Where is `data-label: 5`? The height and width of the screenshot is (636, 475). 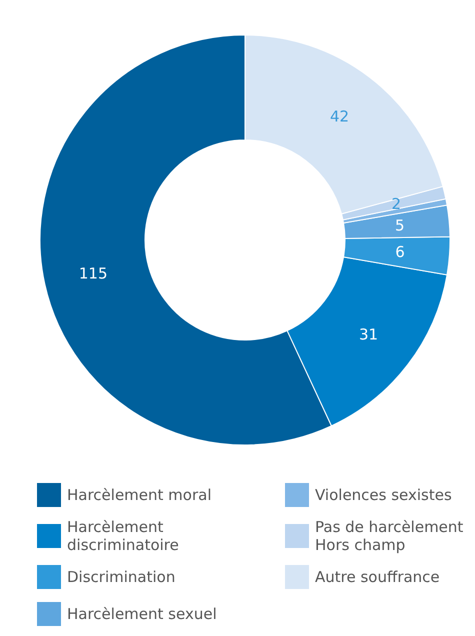 data-label: 5 is located at coordinates (400, 225).